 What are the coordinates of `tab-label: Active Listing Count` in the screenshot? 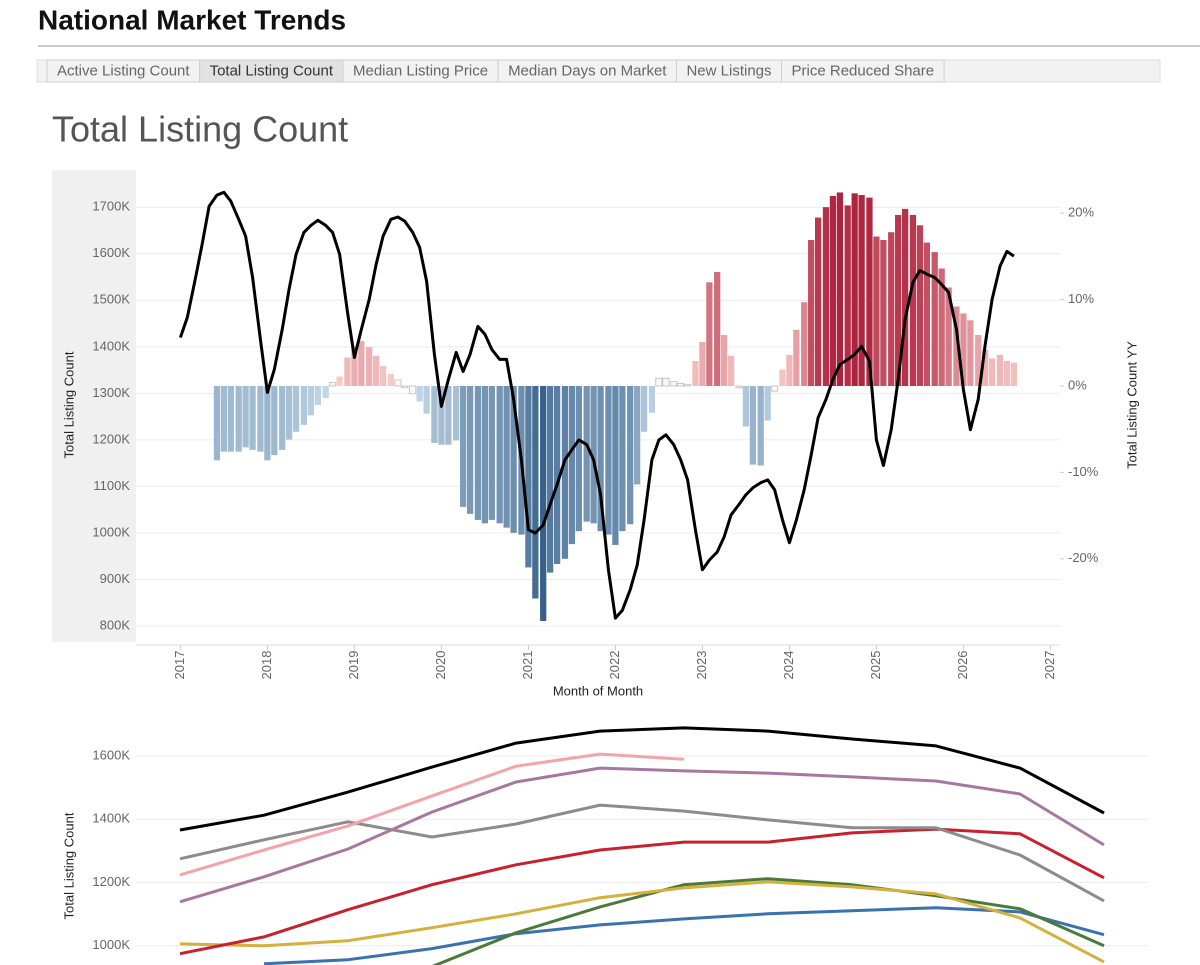 It's located at (123, 70).